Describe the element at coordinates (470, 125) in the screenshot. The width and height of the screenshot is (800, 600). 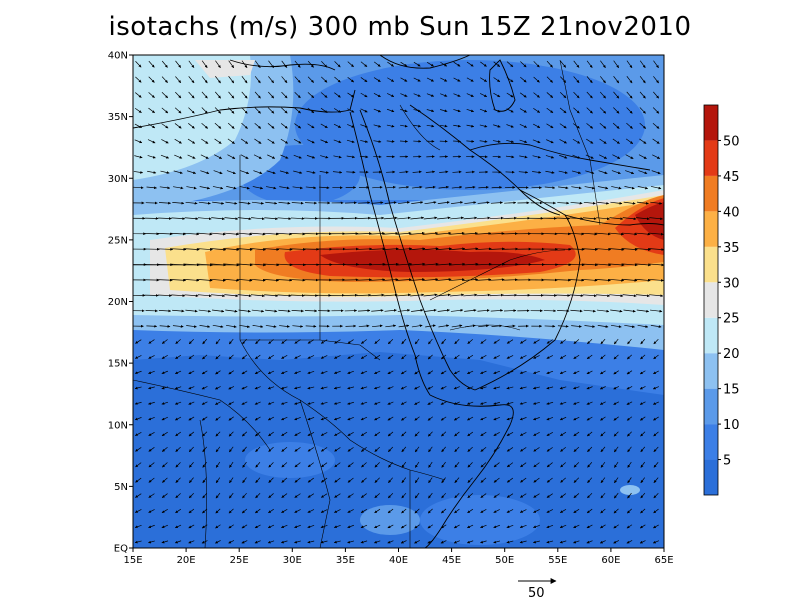
I see `isotach-fill-10-north` at that location.